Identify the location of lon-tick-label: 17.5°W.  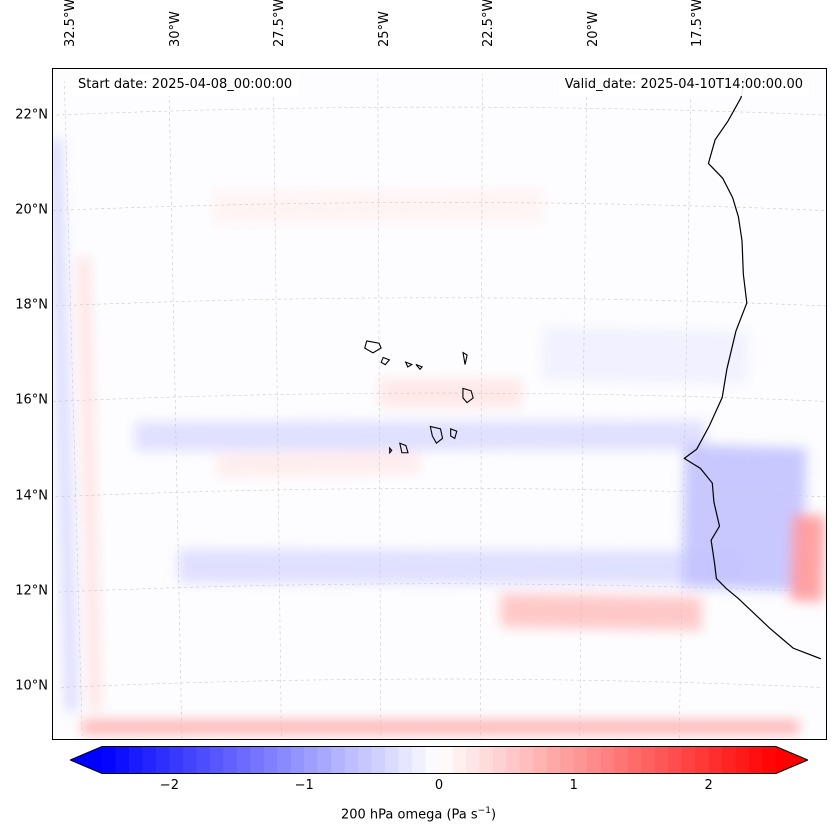
(694, 31).